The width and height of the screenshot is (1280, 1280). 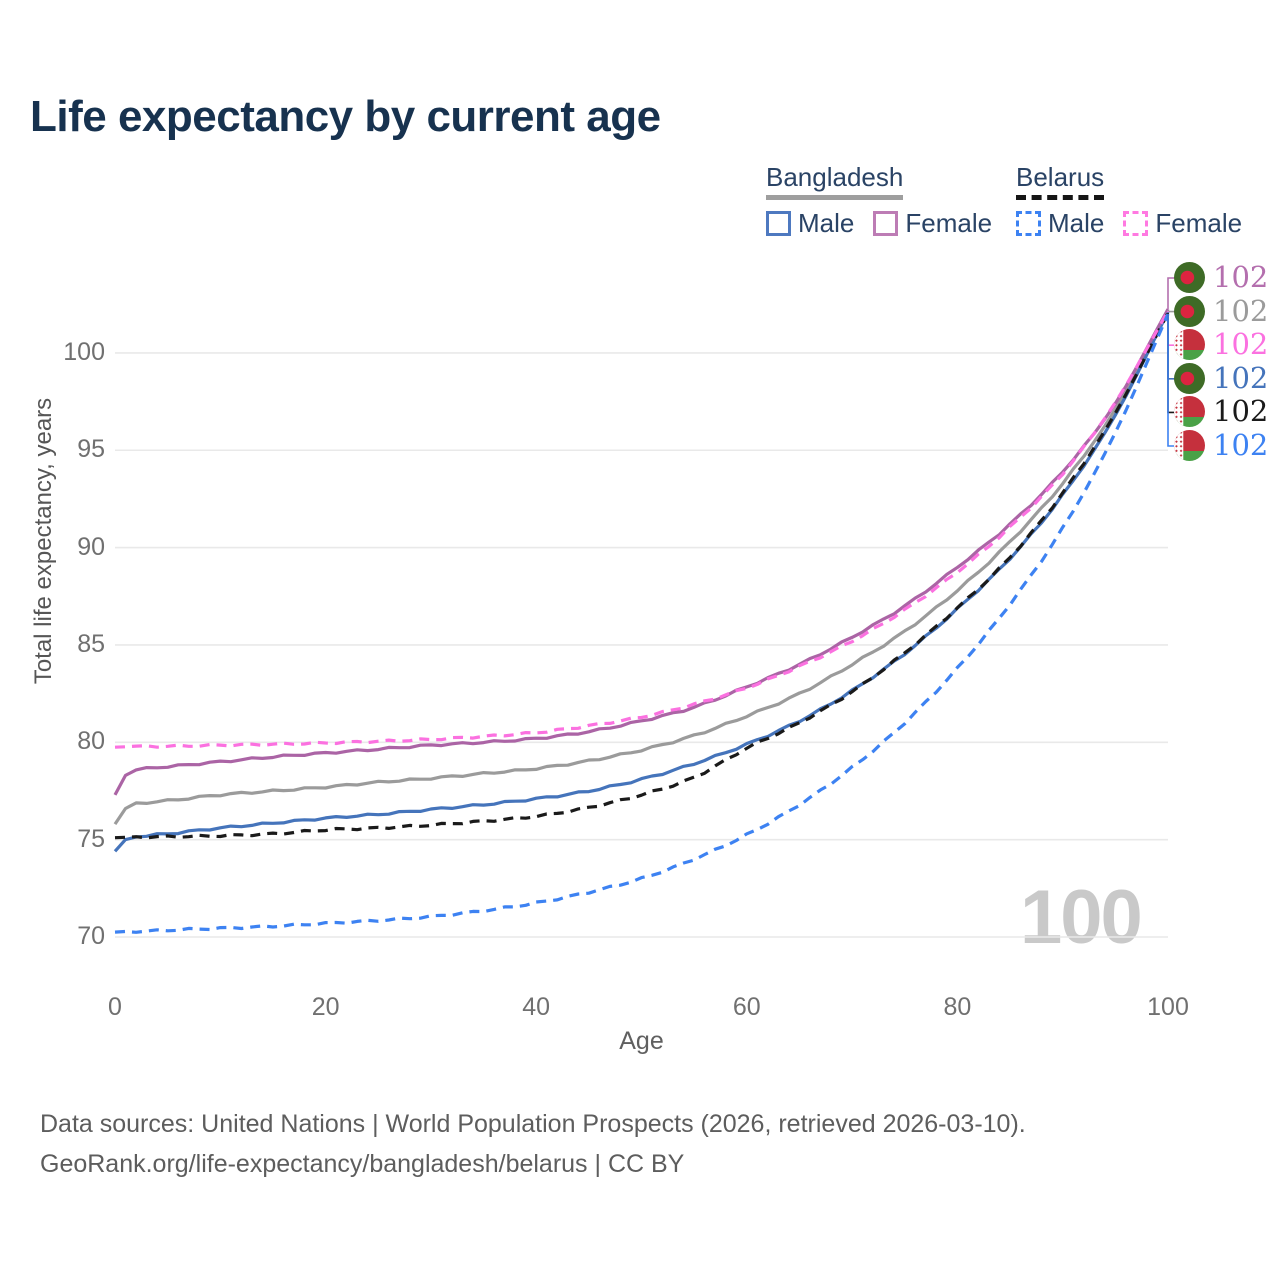 I want to click on end-label-row-belarus-male: 102, so click(x=1221, y=445).